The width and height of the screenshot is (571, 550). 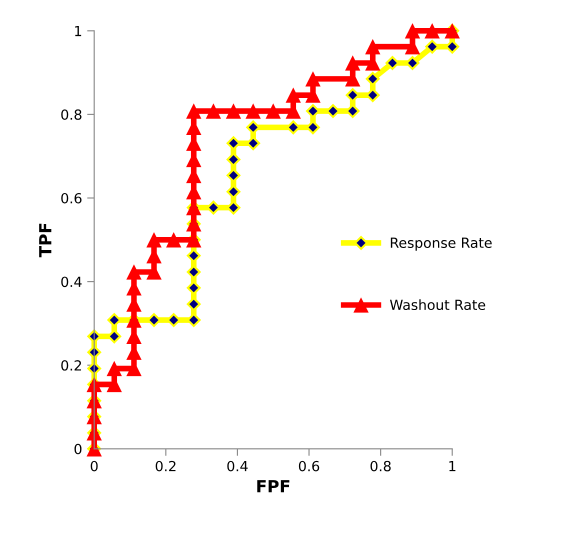 I want to click on y-tick-label: 0, so click(x=78, y=449).